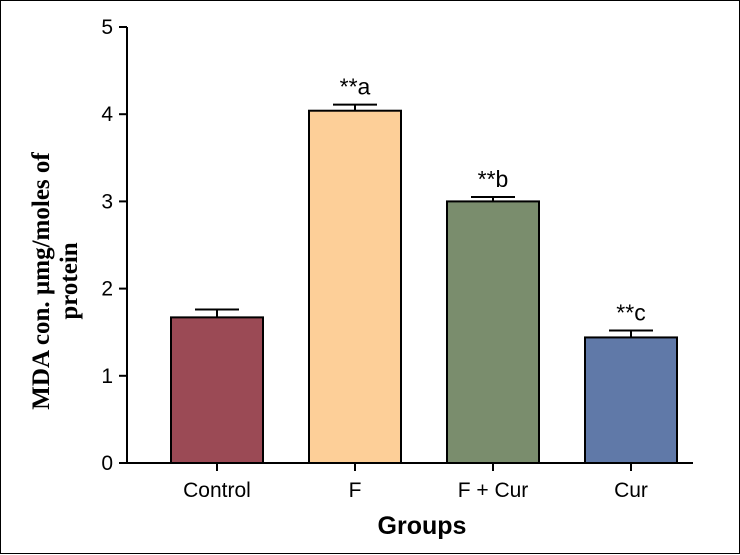 The height and width of the screenshot is (555, 740). What do you see at coordinates (107, 201) in the screenshot?
I see `y-tick-label: 3` at bounding box center [107, 201].